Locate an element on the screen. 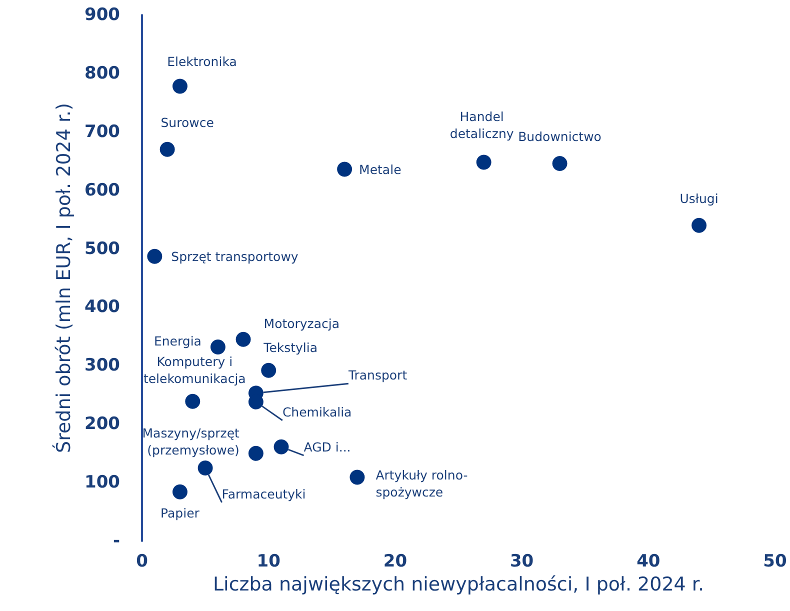 The height and width of the screenshot is (611, 790). x-tick-label: 40 is located at coordinates (648, 562).